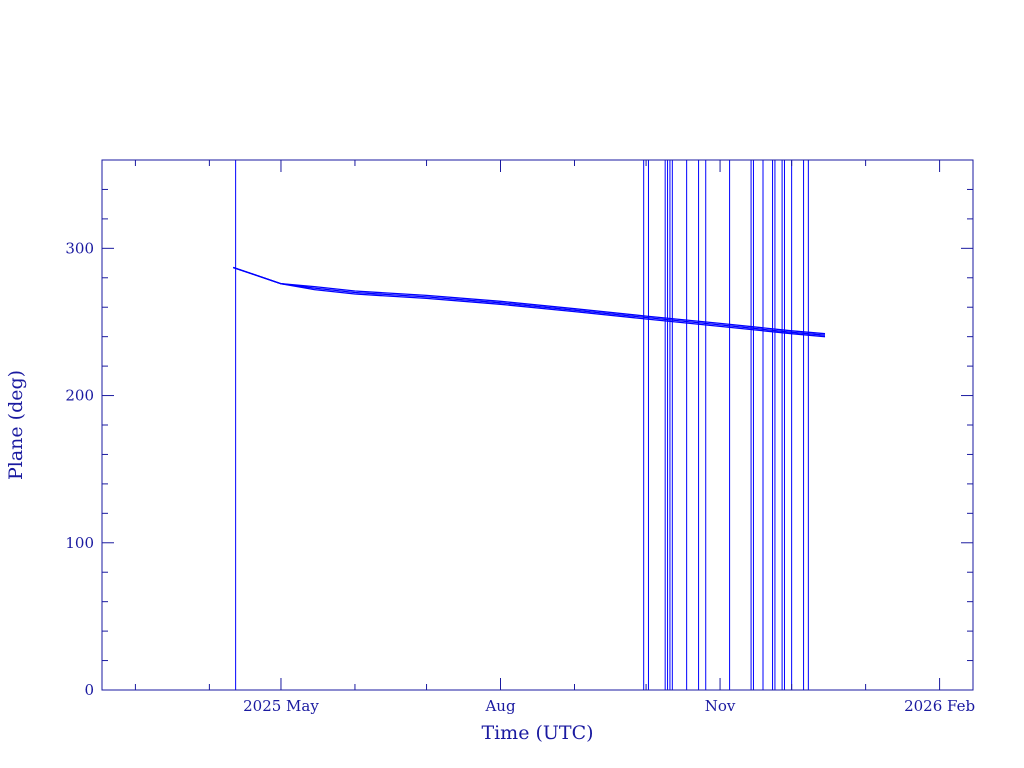  Describe the element at coordinates (281, 706) in the screenshot. I see `x-tick-label: 2025 May` at that location.